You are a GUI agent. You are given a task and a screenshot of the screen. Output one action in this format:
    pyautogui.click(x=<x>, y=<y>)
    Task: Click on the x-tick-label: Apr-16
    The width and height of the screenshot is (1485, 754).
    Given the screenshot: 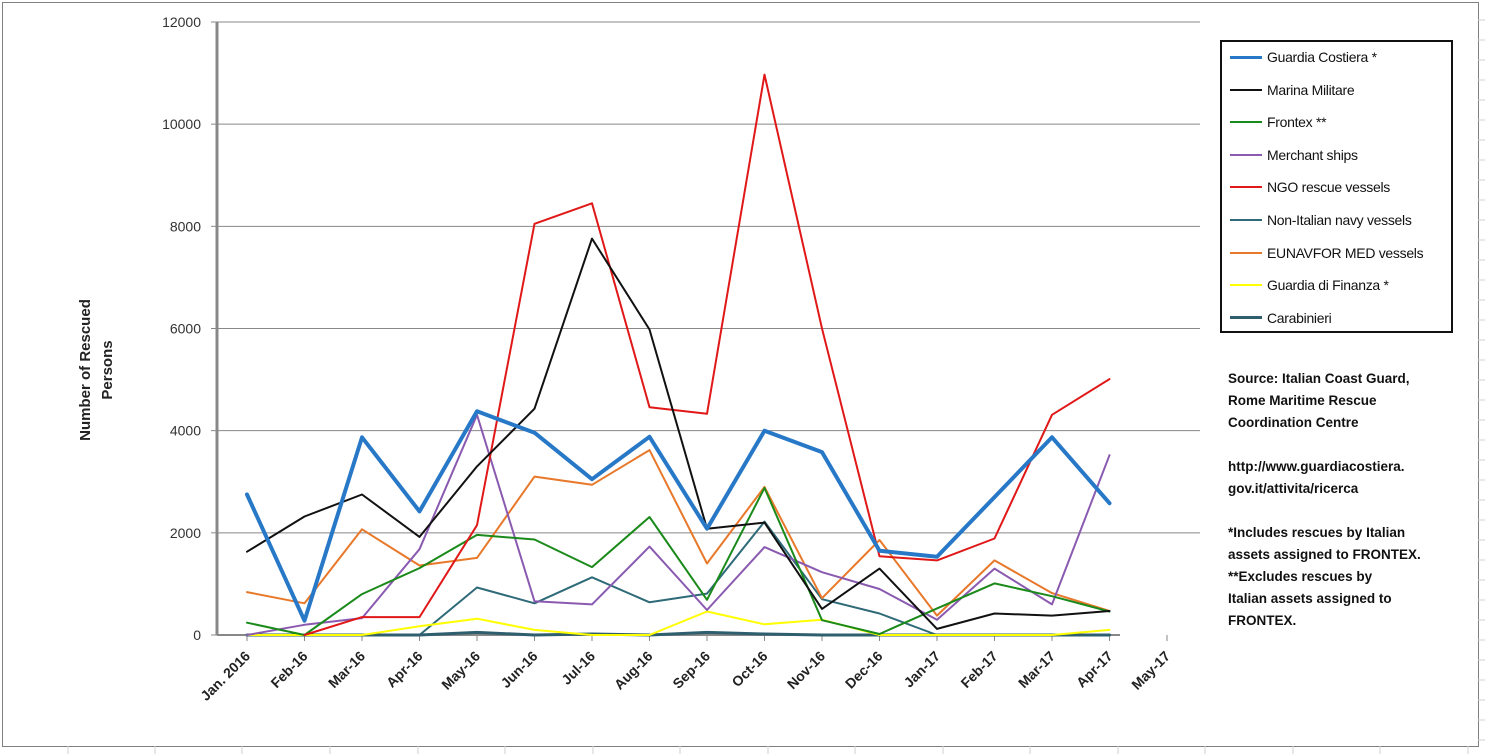 What is the action you would take?
    pyautogui.click(x=404, y=669)
    